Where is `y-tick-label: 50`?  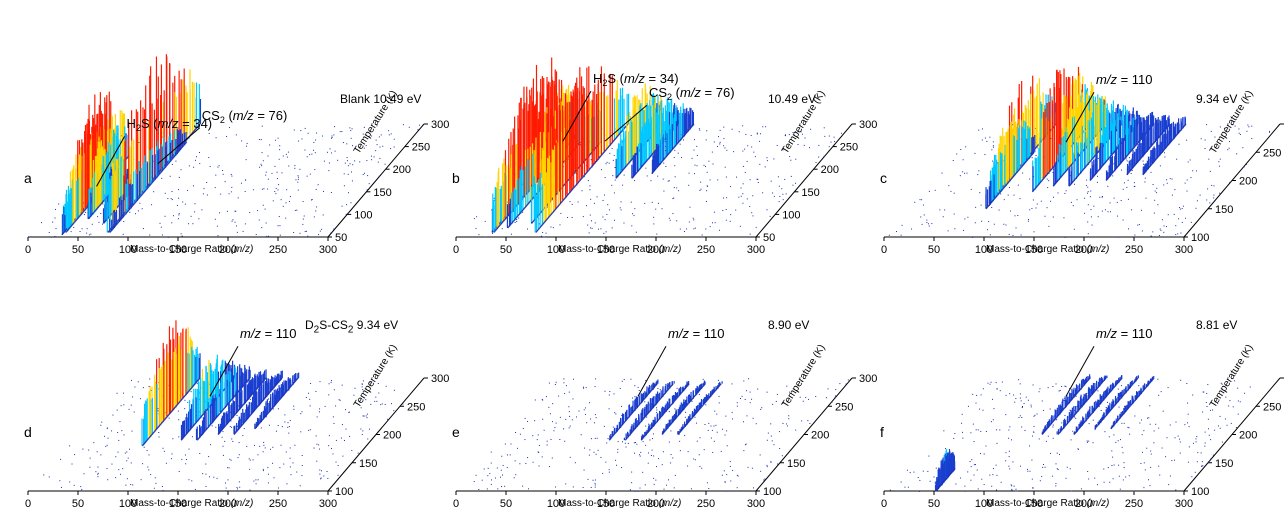 y-tick-label: 50 is located at coordinates (769, 238).